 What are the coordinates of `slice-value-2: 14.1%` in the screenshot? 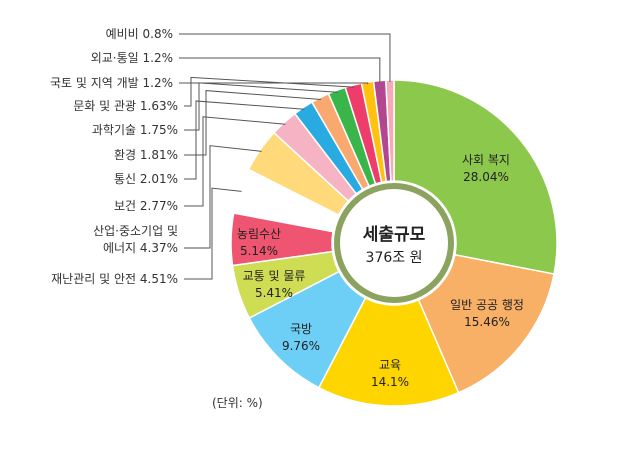 It's located at (390, 382).